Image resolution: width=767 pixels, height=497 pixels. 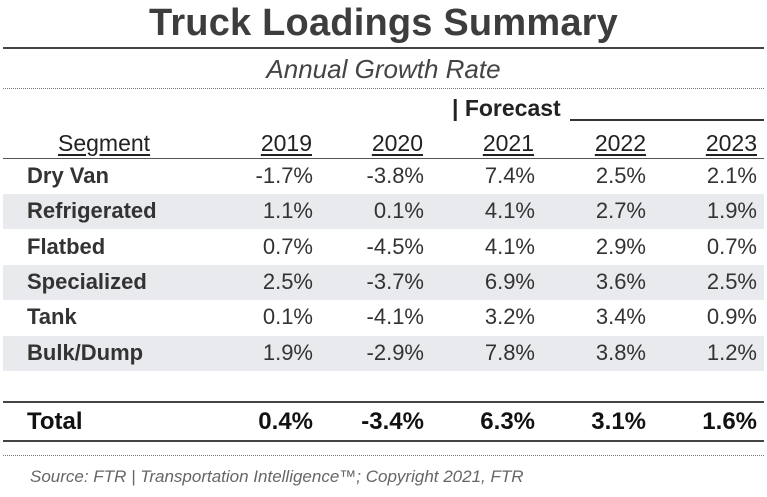 What do you see at coordinates (52, 317) in the screenshot?
I see `segment-label: Tank` at bounding box center [52, 317].